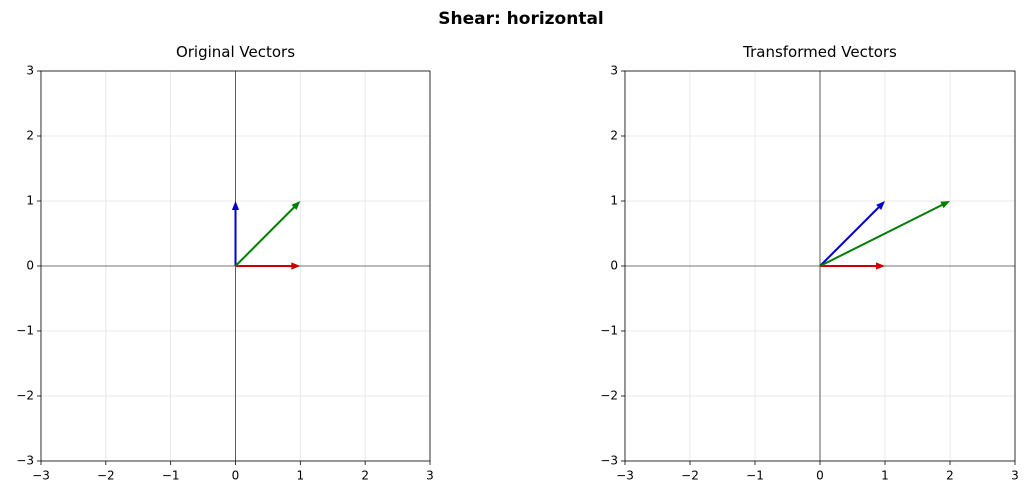 The width and height of the screenshot is (1029, 495). Describe the element at coordinates (819, 52) in the screenshot. I see `subplot-title: Transformed Vectors` at that location.